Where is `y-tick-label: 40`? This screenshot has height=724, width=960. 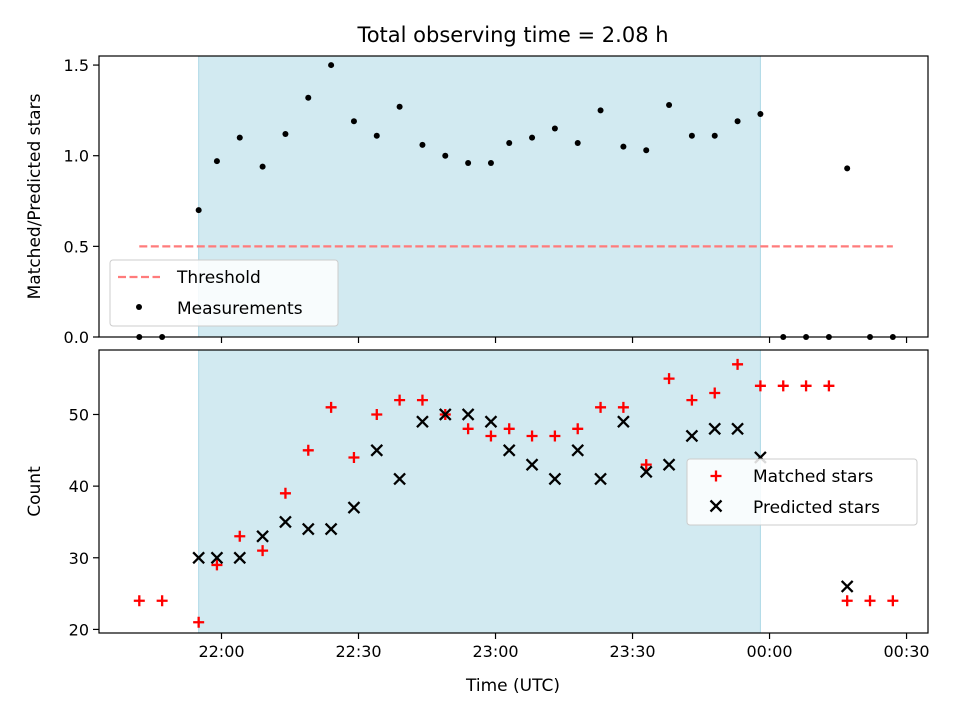
y-tick-label: 40 is located at coordinates (79, 486).